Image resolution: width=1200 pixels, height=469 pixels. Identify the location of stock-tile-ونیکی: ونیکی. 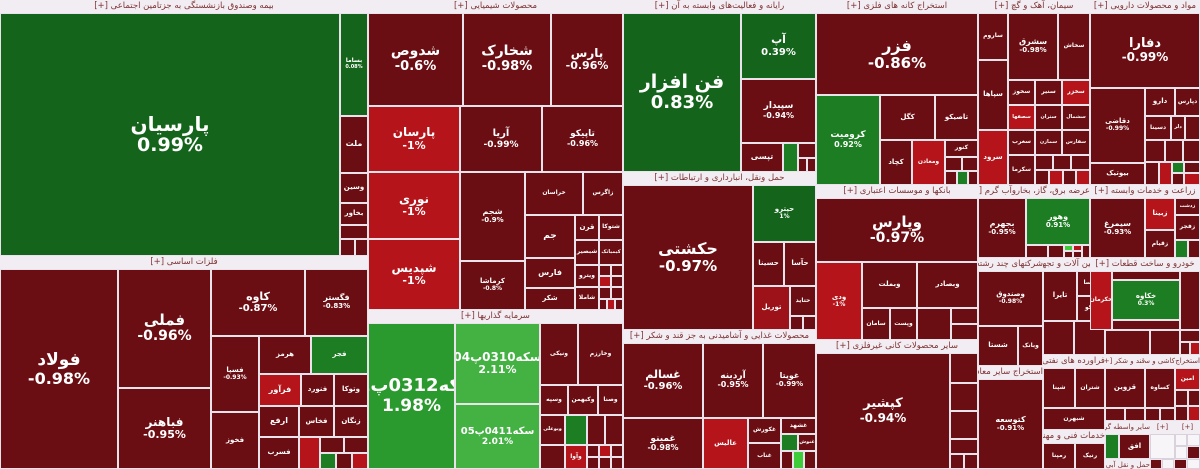
(559, 354).